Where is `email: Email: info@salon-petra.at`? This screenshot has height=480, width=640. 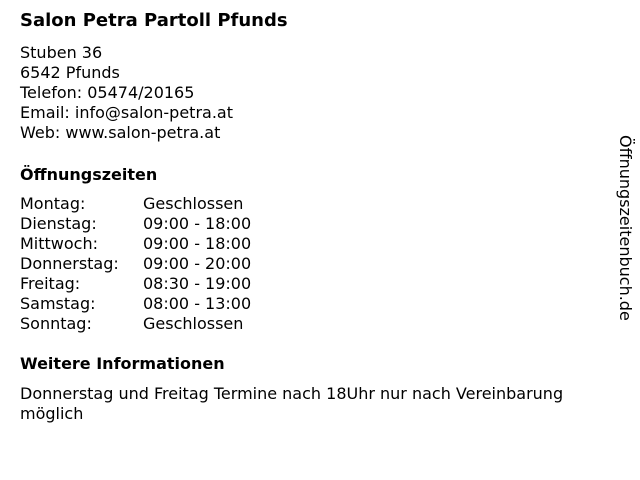 email: Email: info@salon-petra.at is located at coordinates (126, 112).